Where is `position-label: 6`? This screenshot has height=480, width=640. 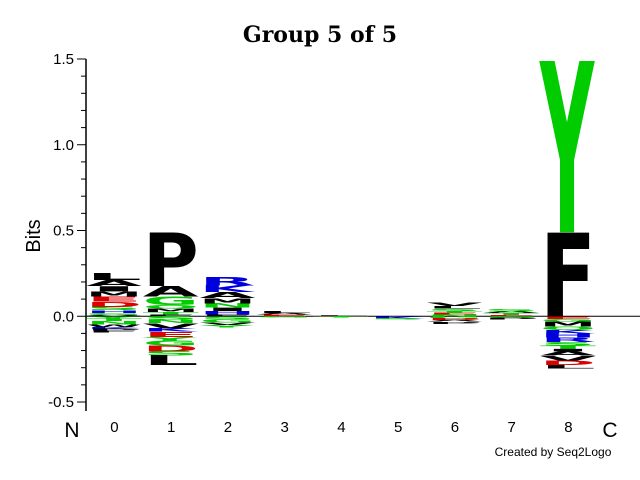 position-label: 6 is located at coordinates (455, 427).